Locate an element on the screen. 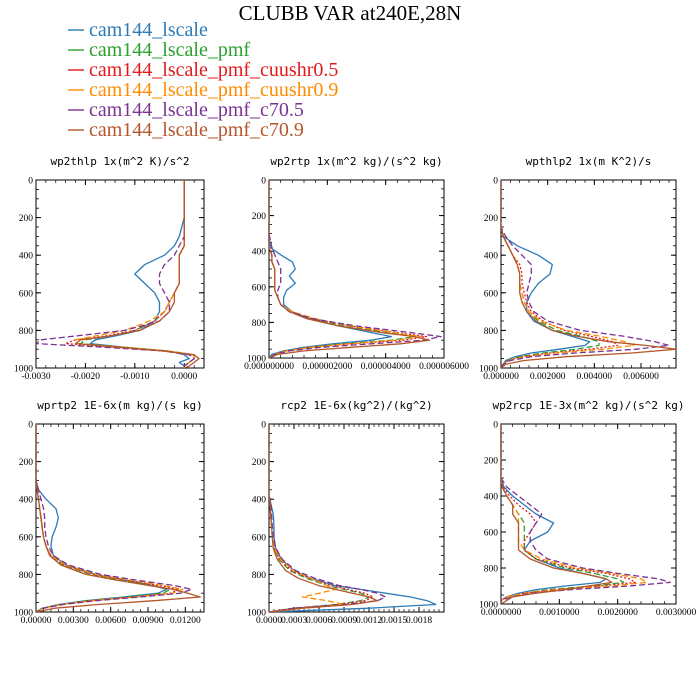  x-tick-label: 0.0009 is located at coordinates (344, 621).